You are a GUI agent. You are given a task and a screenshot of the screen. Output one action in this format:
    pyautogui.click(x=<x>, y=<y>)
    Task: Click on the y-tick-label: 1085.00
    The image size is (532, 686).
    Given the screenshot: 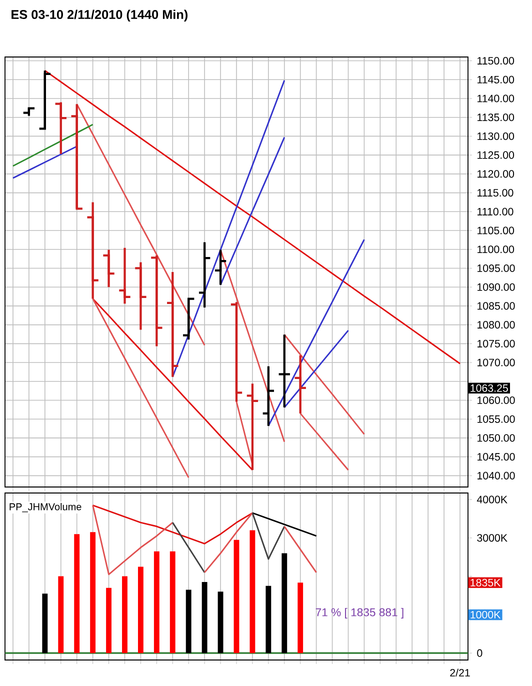 What is the action you would take?
    pyautogui.click(x=496, y=306)
    